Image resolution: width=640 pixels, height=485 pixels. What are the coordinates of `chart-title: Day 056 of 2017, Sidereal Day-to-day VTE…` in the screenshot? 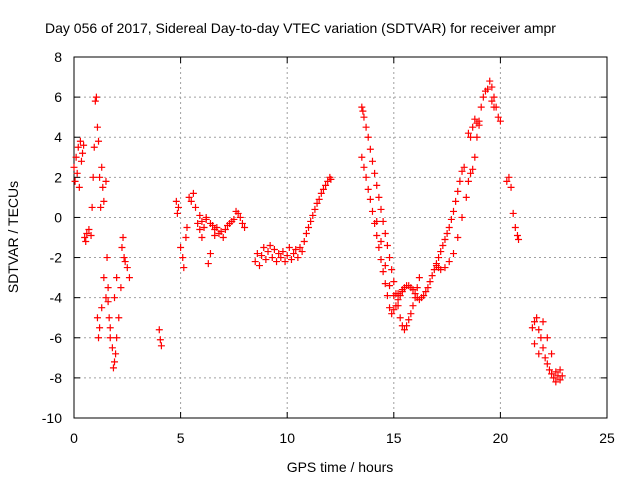 It's located at (300, 28).